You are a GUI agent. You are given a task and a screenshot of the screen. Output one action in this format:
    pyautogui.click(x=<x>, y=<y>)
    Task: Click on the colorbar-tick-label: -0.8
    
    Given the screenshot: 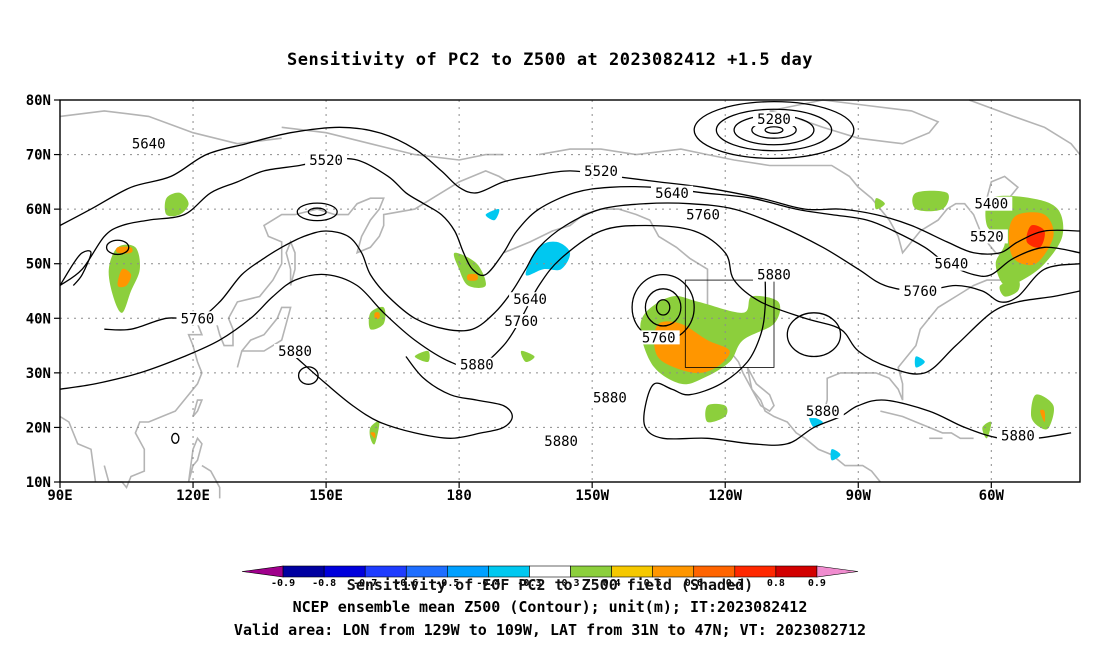 What is the action you would take?
    pyautogui.click(x=324, y=583)
    